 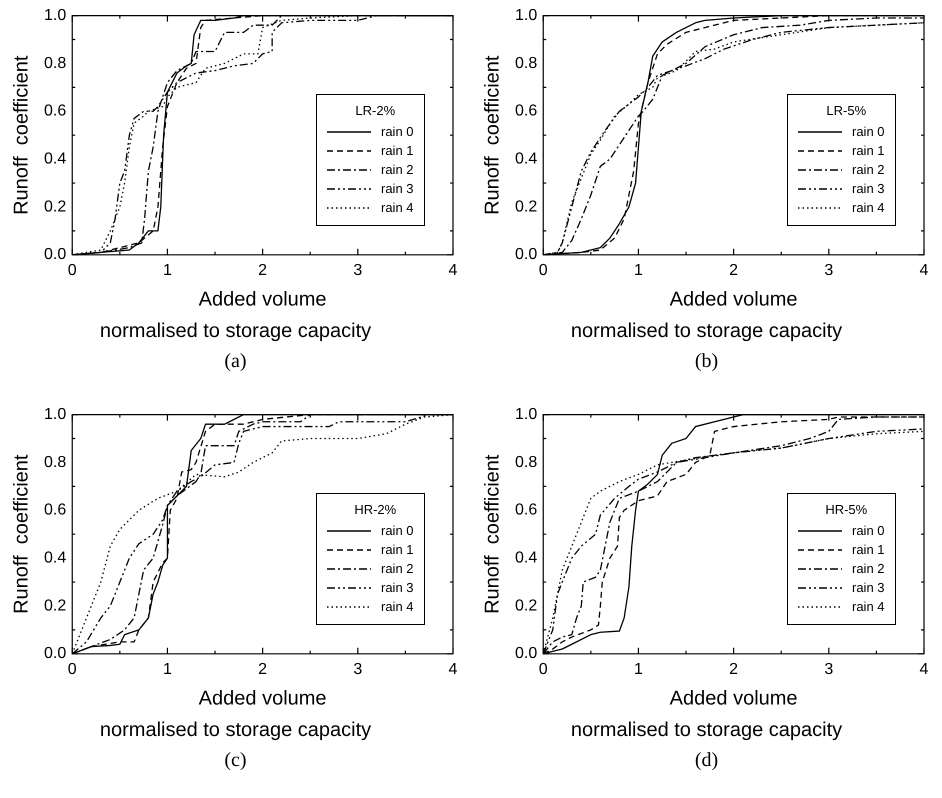 I want to click on text: (a), so click(x=235, y=361).